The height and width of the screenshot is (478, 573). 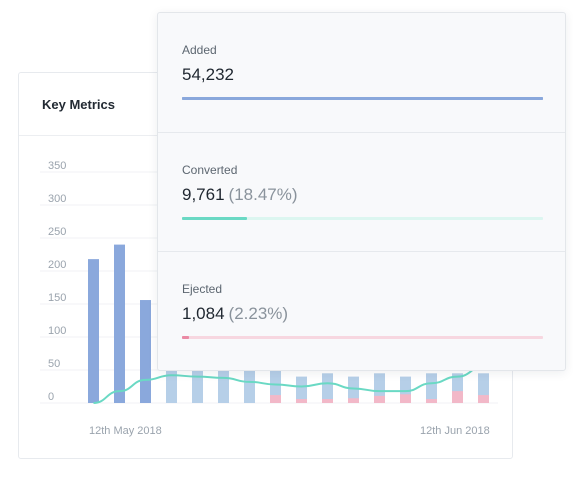 What do you see at coordinates (203, 194) in the screenshot?
I see `metric-number: 9,761` at bounding box center [203, 194].